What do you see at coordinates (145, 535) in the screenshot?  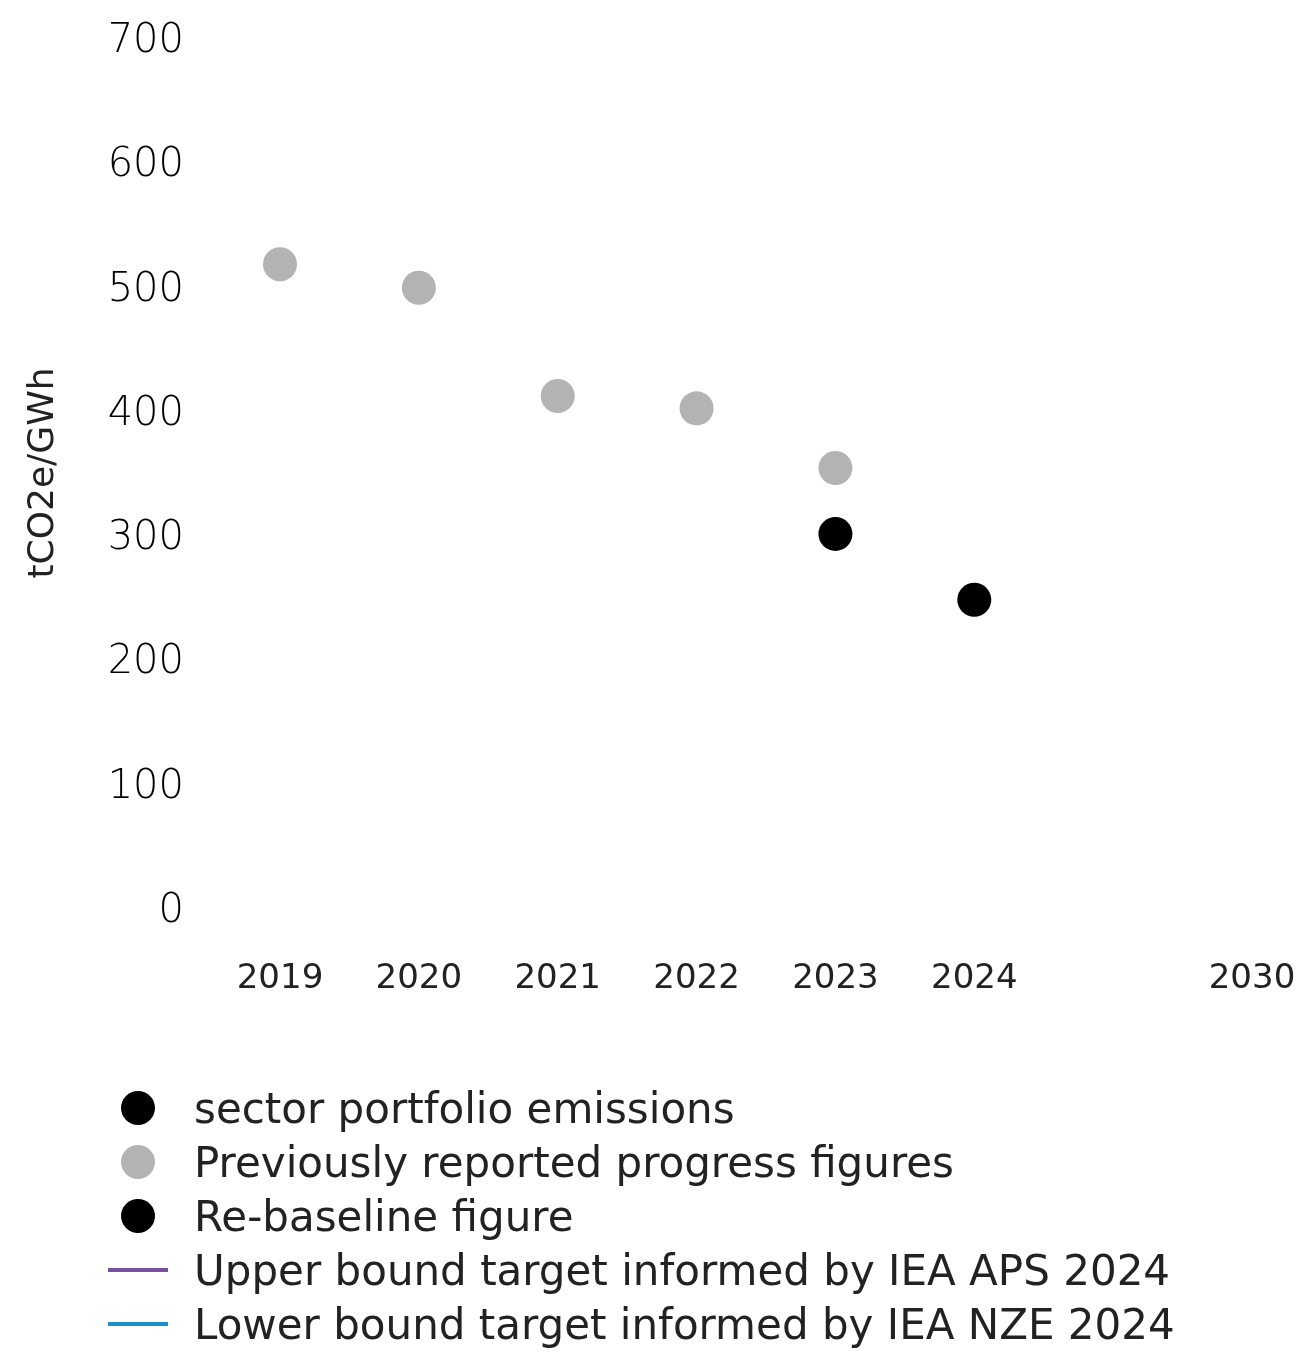 I see `y-tick-label: 300` at bounding box center [145, 535].